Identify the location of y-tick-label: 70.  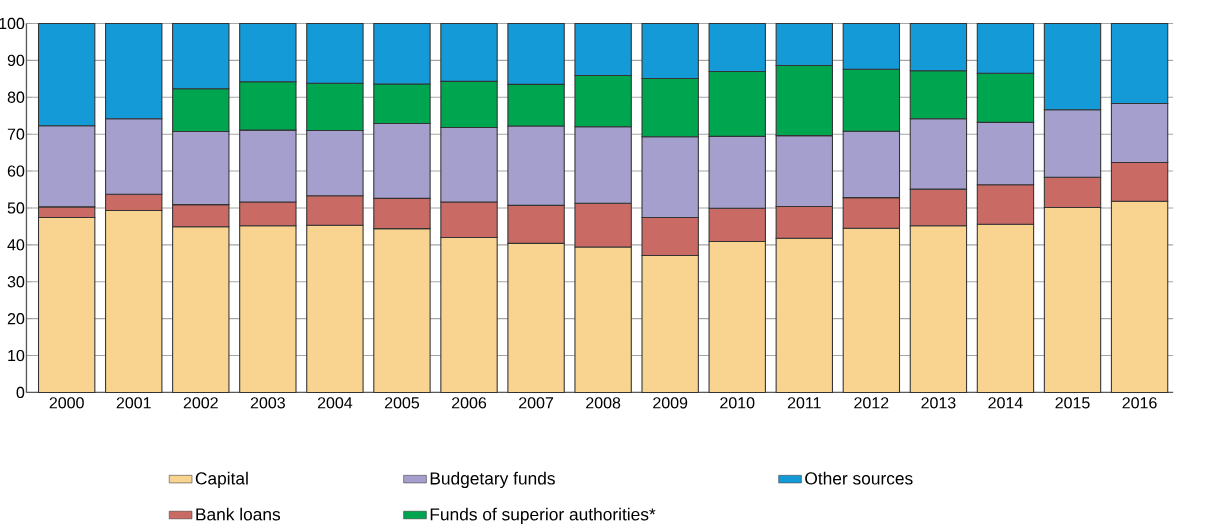
(16, 134).